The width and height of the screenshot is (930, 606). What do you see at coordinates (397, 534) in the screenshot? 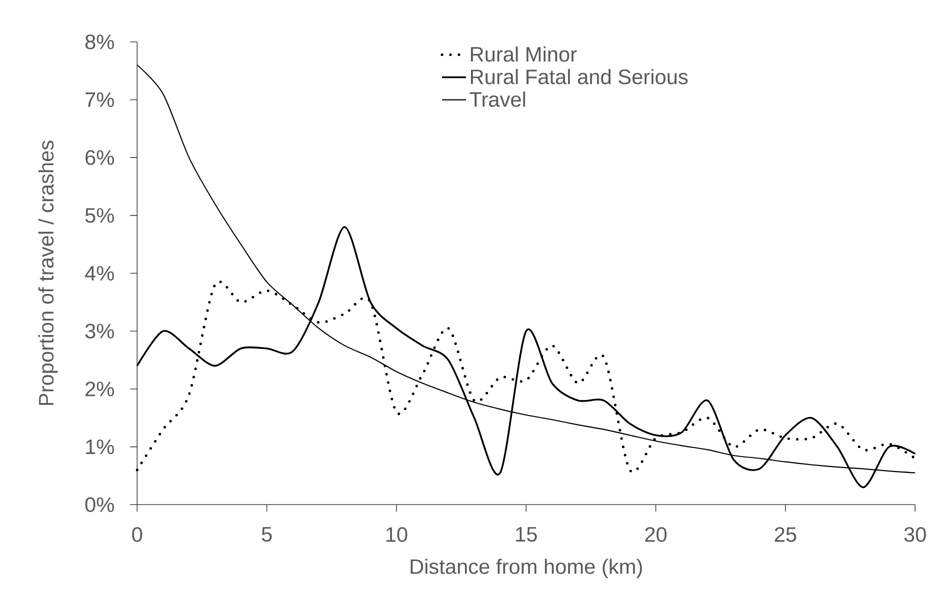
I see `x-tick-label: 10` at bounding box center [397, 534].